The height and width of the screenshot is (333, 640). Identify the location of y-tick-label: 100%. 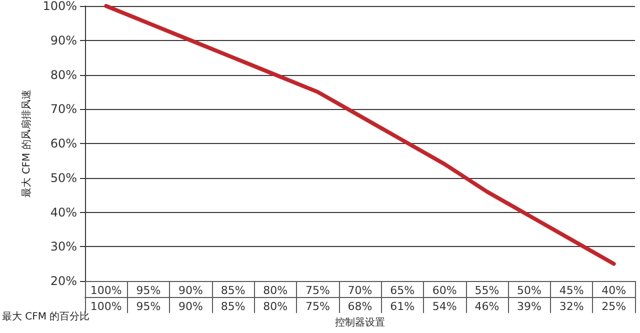
(59, 6).